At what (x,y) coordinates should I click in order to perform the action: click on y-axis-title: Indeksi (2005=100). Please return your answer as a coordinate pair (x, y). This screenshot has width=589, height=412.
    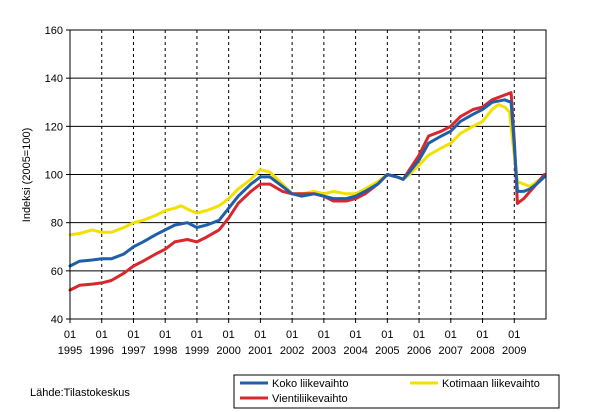
    Looking at the image, I should click on (27, 175).